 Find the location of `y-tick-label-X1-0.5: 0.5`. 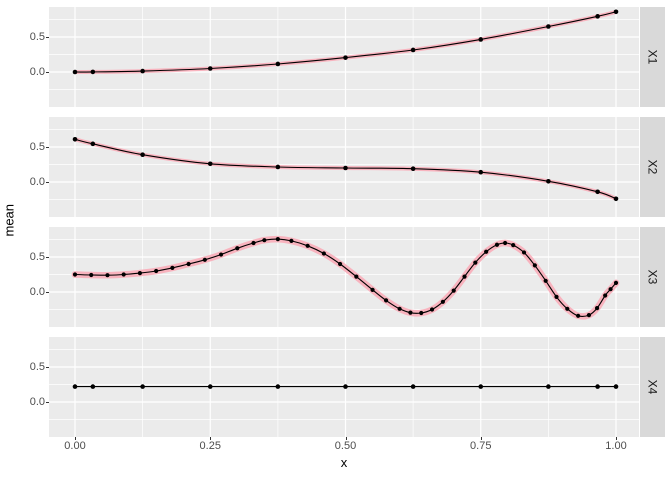

y-tick-label-X1-0.5: 0.5 is located at coordinates (37, 37).